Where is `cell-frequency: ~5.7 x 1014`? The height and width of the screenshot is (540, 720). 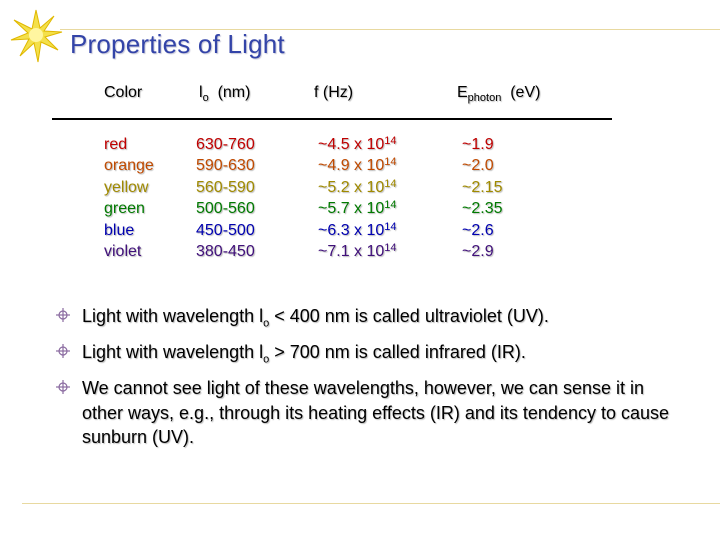 cell-frequency: ~5.7 x 1014 is located at coordinates (357, 208).